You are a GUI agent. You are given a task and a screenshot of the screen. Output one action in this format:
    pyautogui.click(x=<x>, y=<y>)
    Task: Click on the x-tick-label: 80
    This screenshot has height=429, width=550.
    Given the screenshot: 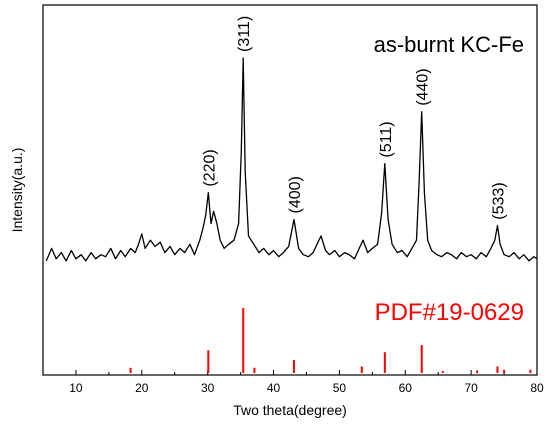 What is the action you would take?
    pyautogui.click(x=537, y=388)
    